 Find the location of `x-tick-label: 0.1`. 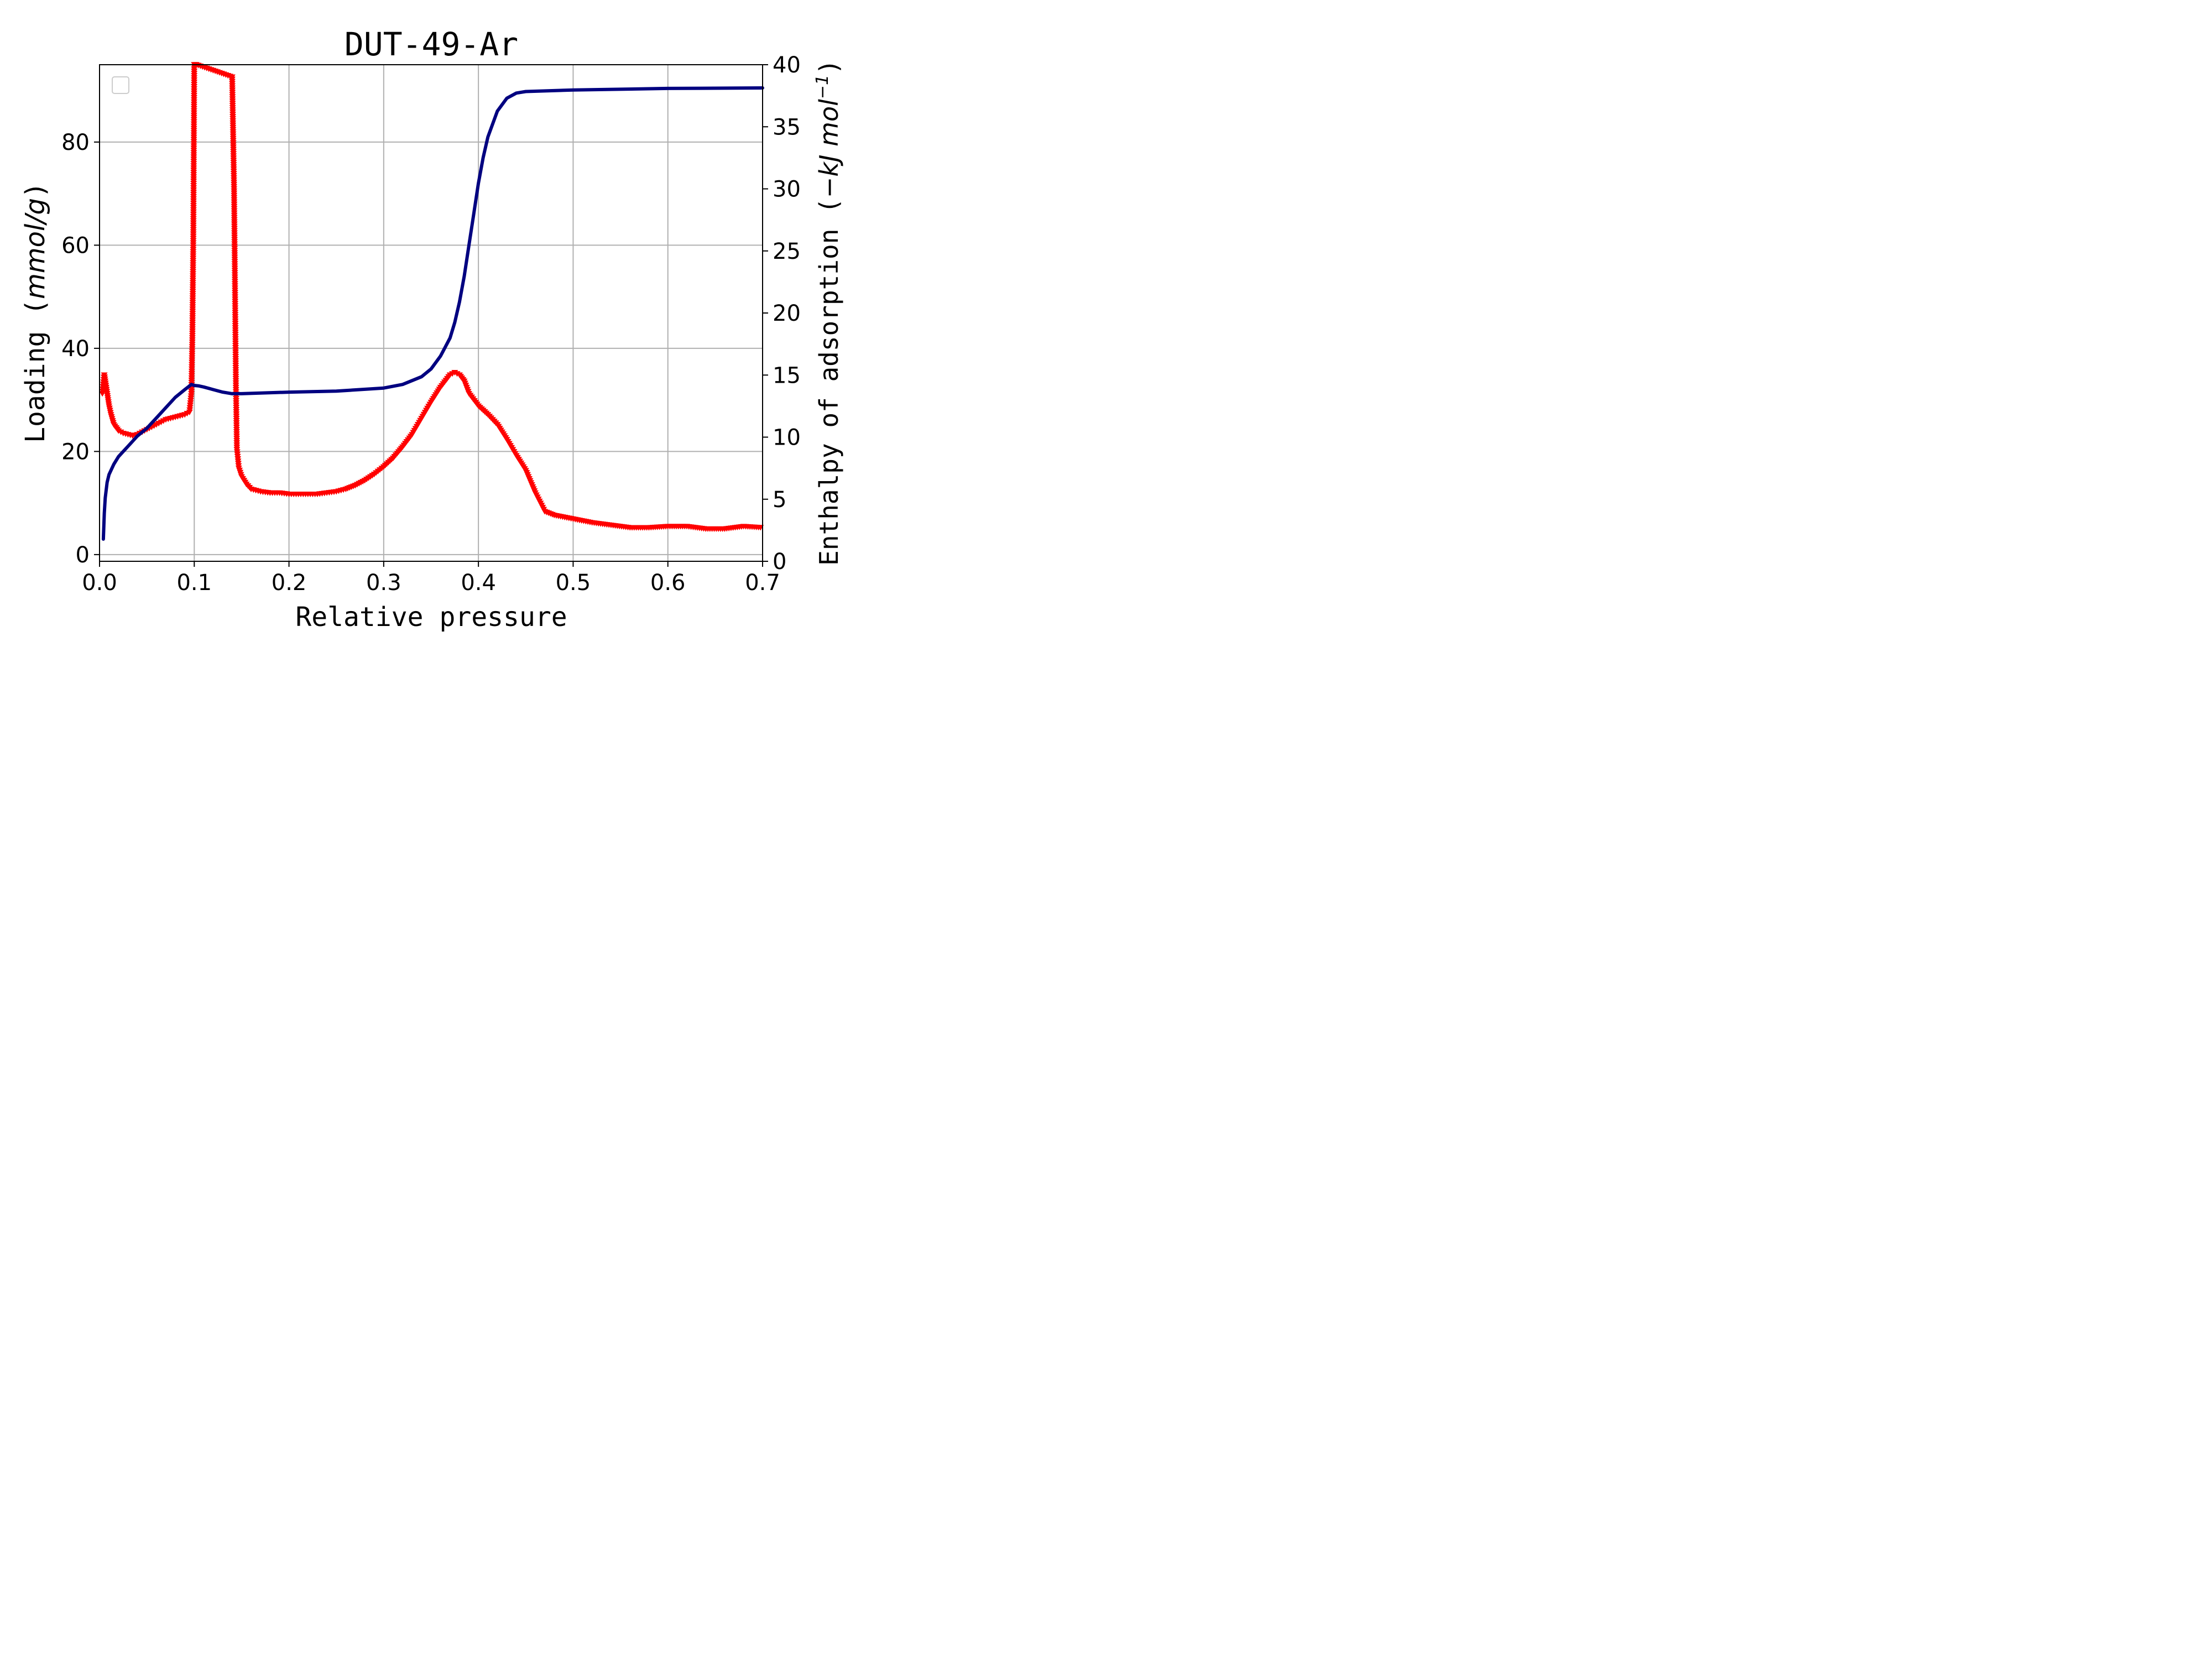

x-tick-label: 0.1 is located at coordinates (194, 583).